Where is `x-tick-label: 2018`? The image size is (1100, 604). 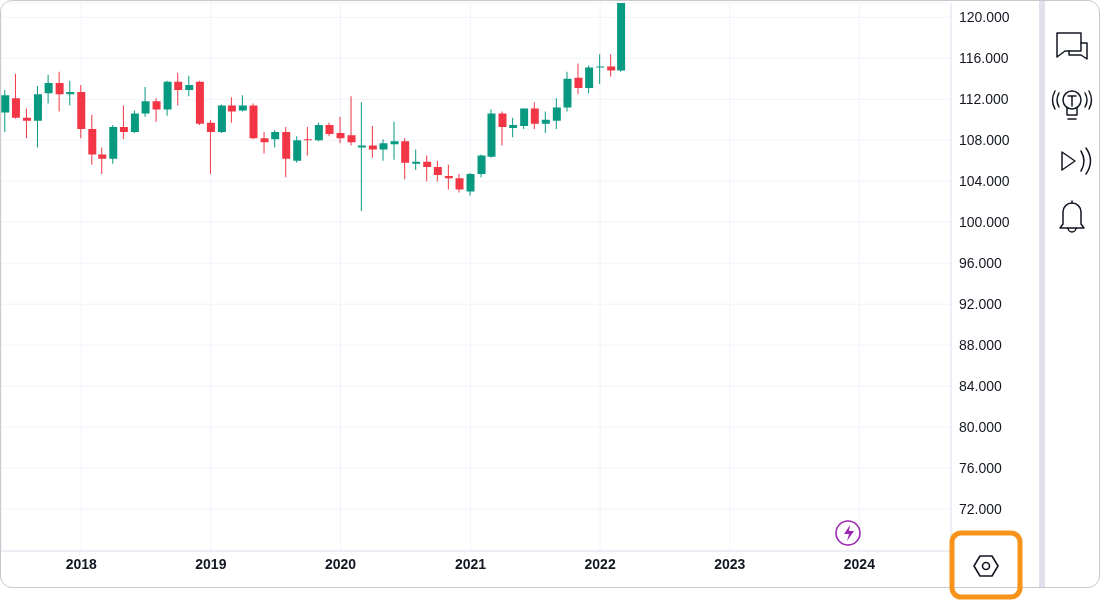
x-tick-label: 2018 is located at coordinates (81, 563).